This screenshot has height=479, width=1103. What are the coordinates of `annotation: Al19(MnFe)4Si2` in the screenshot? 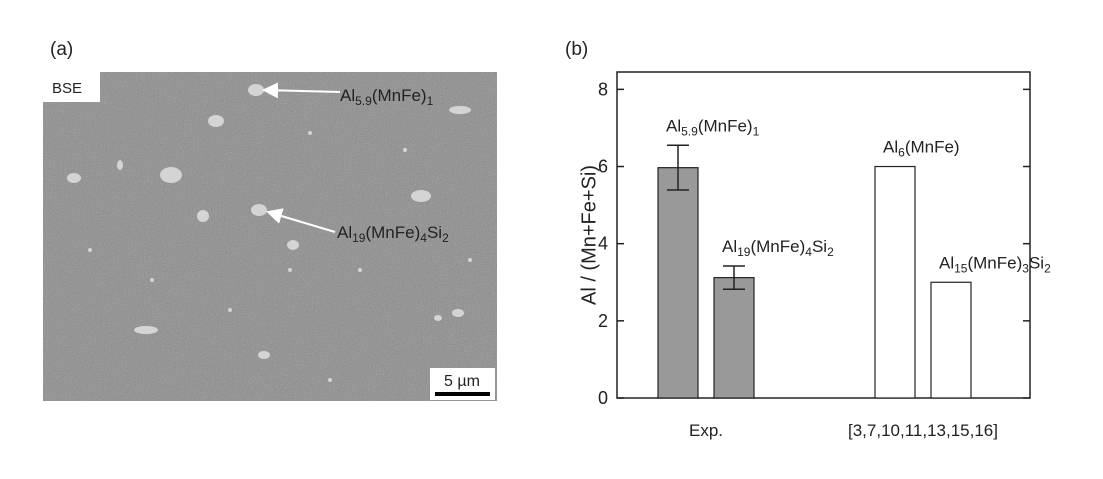 It's located at (393, 234).